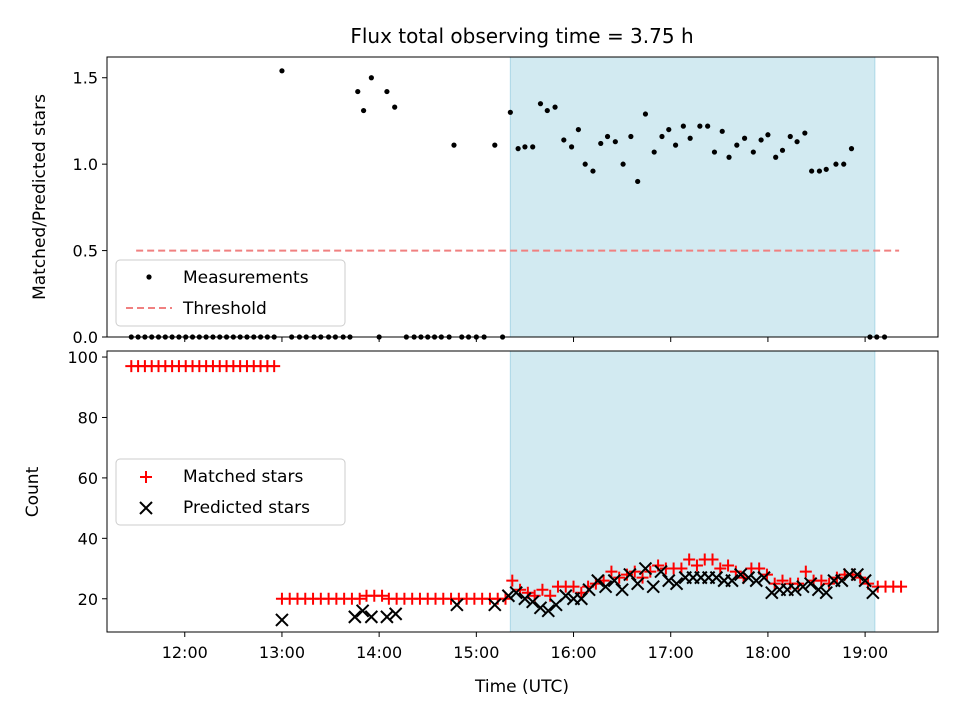 The width and height of the screenshot is (960, 720). I want to click on x-tick-label: 15:00, so click(476, 652).